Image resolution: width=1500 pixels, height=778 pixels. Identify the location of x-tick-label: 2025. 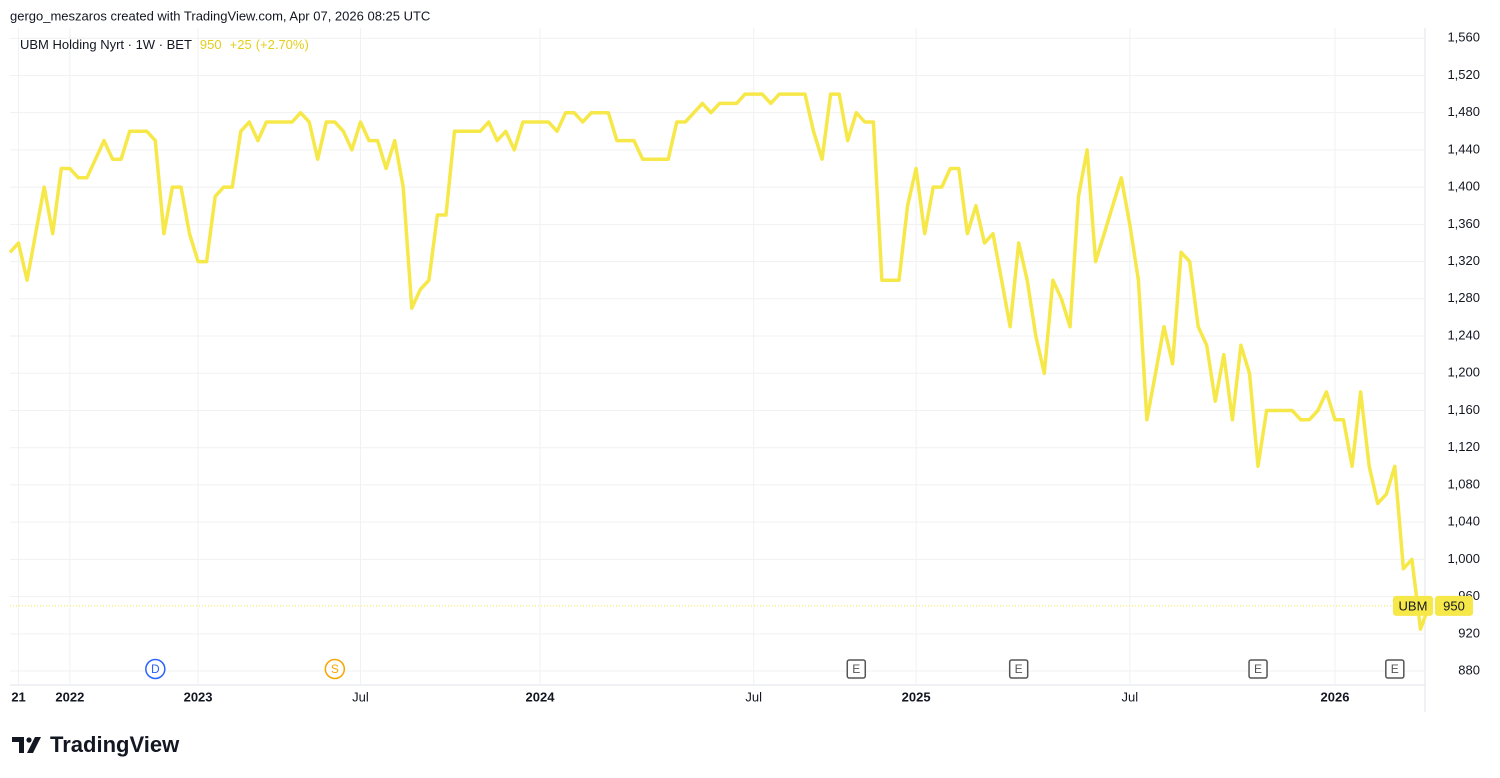
(916, 696).